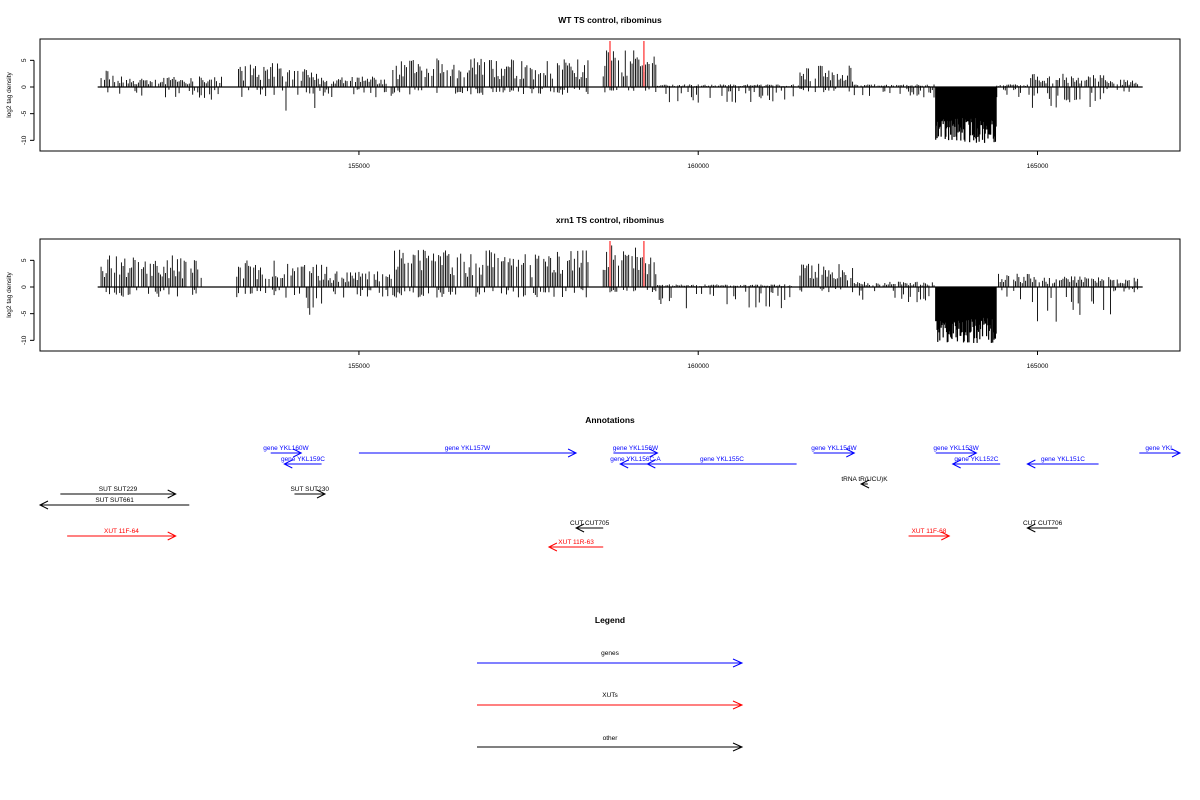  I want to click on legend-other-arrowhead, so click(738, 747).